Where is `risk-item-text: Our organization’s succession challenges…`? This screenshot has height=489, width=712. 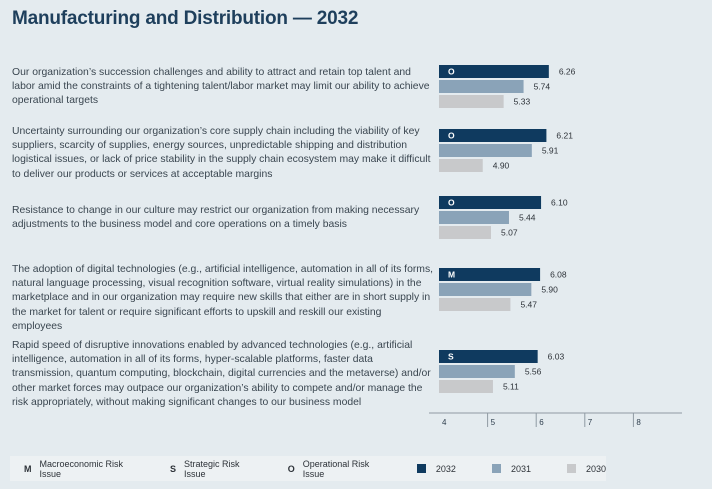 risk-item-text: Our organization’s succession challenges… is located at coordinates (221, 87).